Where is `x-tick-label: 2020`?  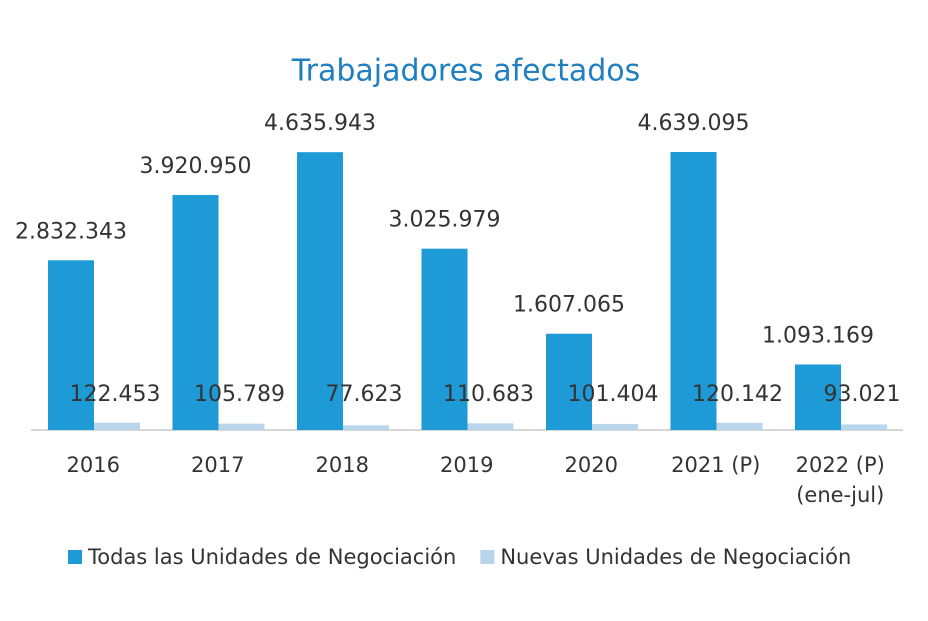 x-tick-label: 2020 is located at coordinates (591, 465).